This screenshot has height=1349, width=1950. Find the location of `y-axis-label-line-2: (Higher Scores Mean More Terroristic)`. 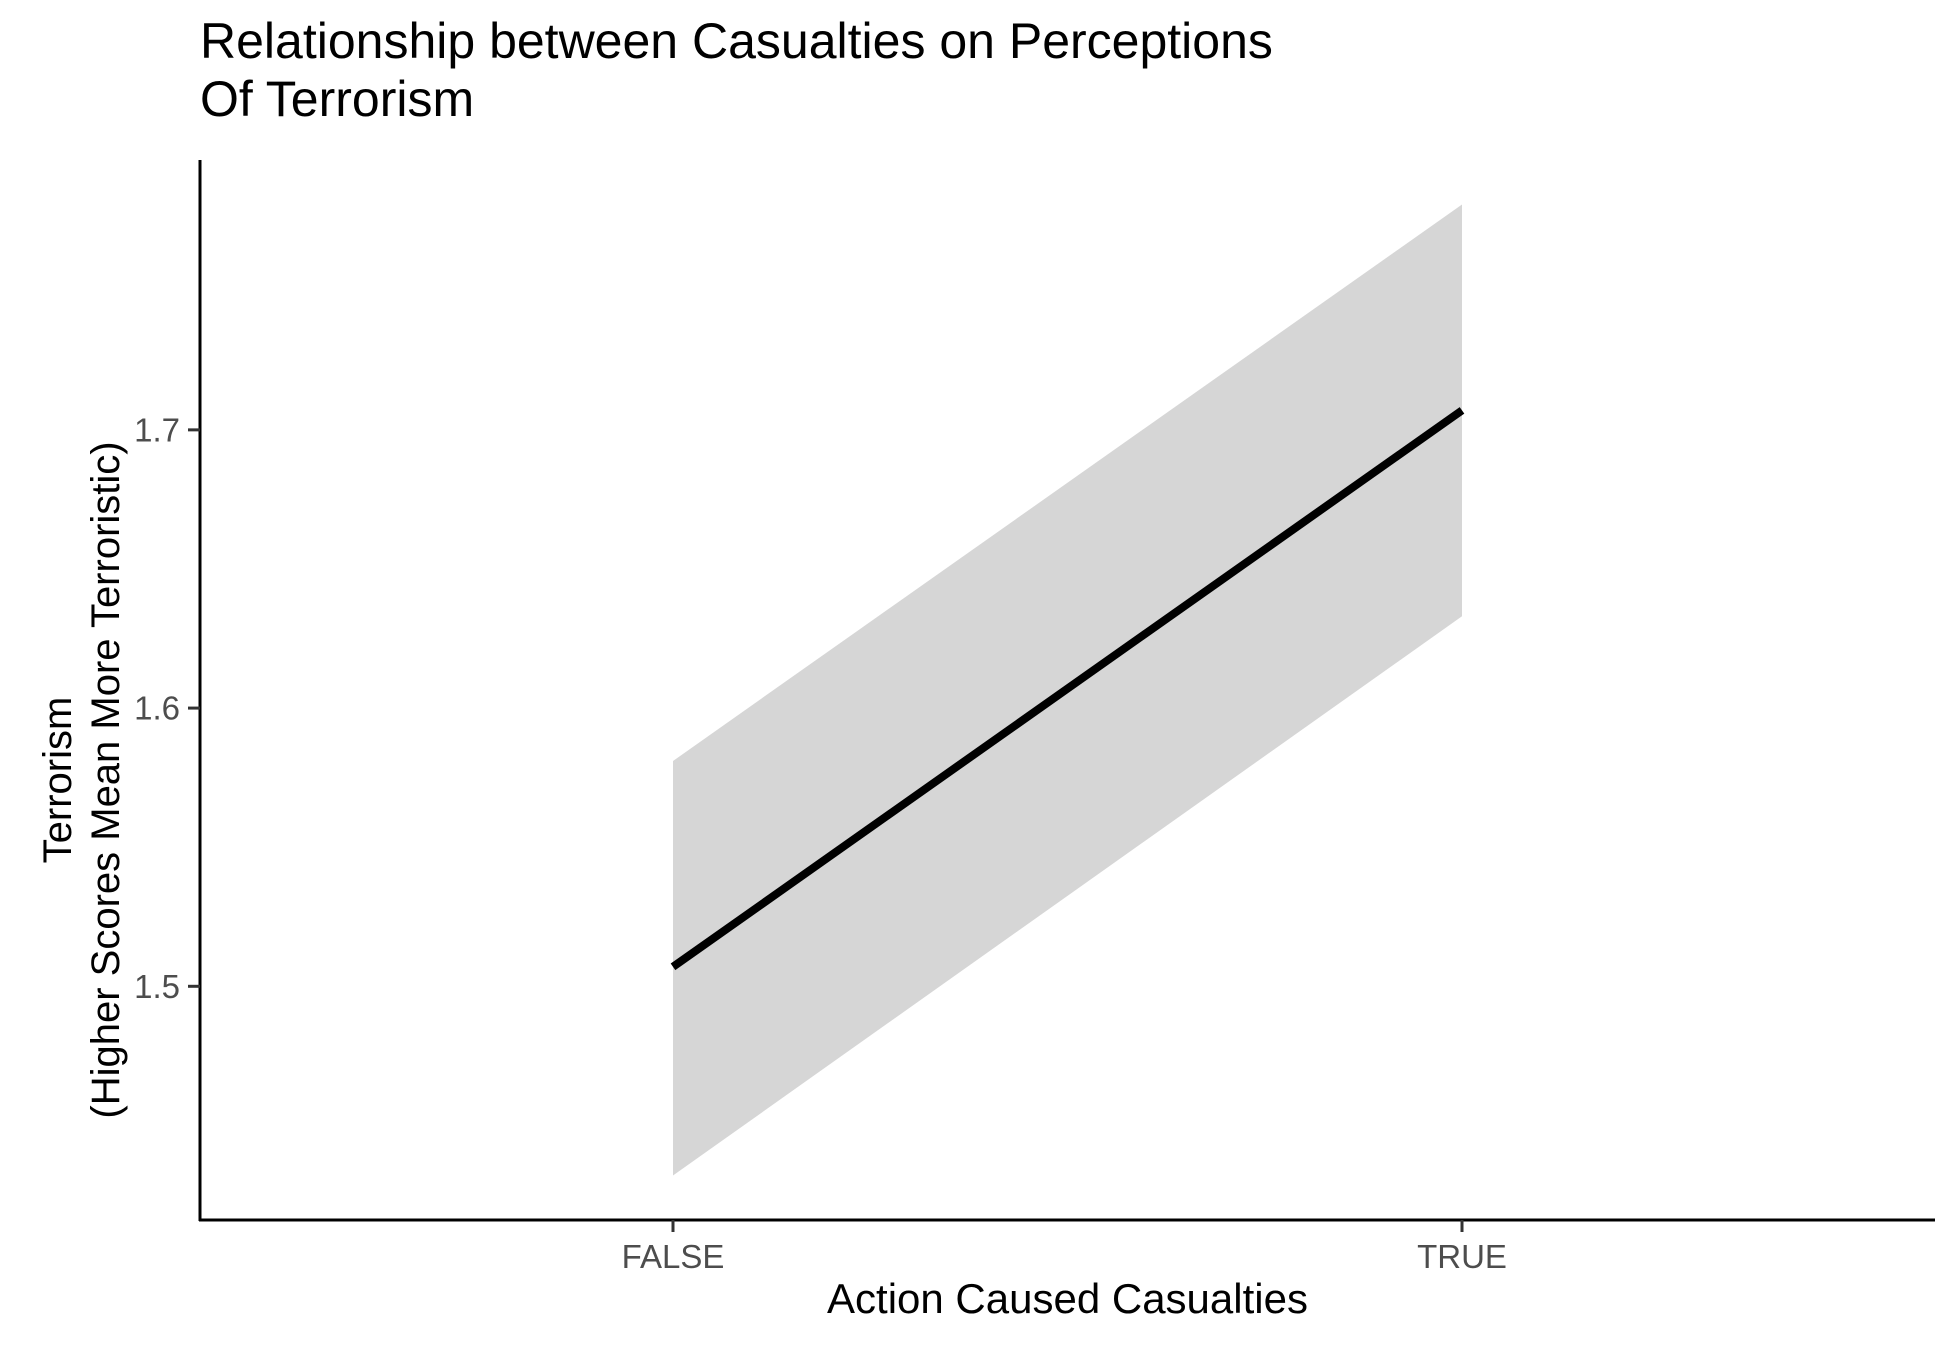

y-axis-label-line-2: (Higher Scores Mean More Terroristic) is located at coordinates (106, 780).